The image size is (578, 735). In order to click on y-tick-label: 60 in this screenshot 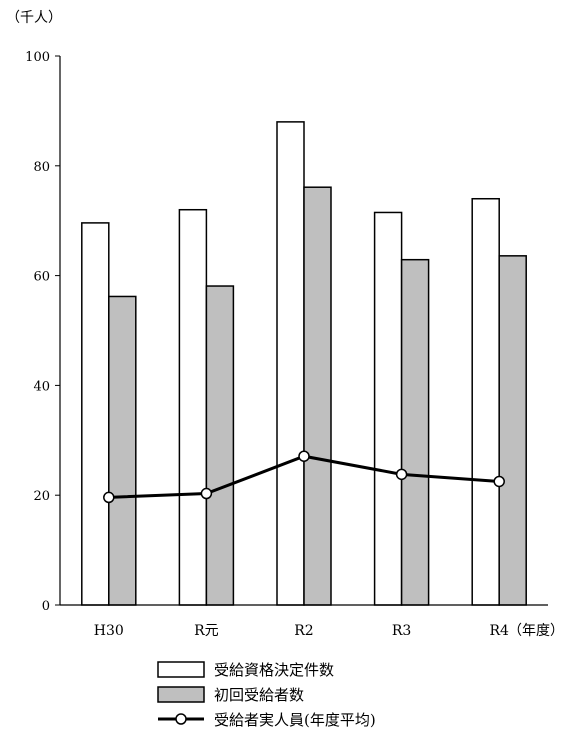, I will do `click(41, 277)`.